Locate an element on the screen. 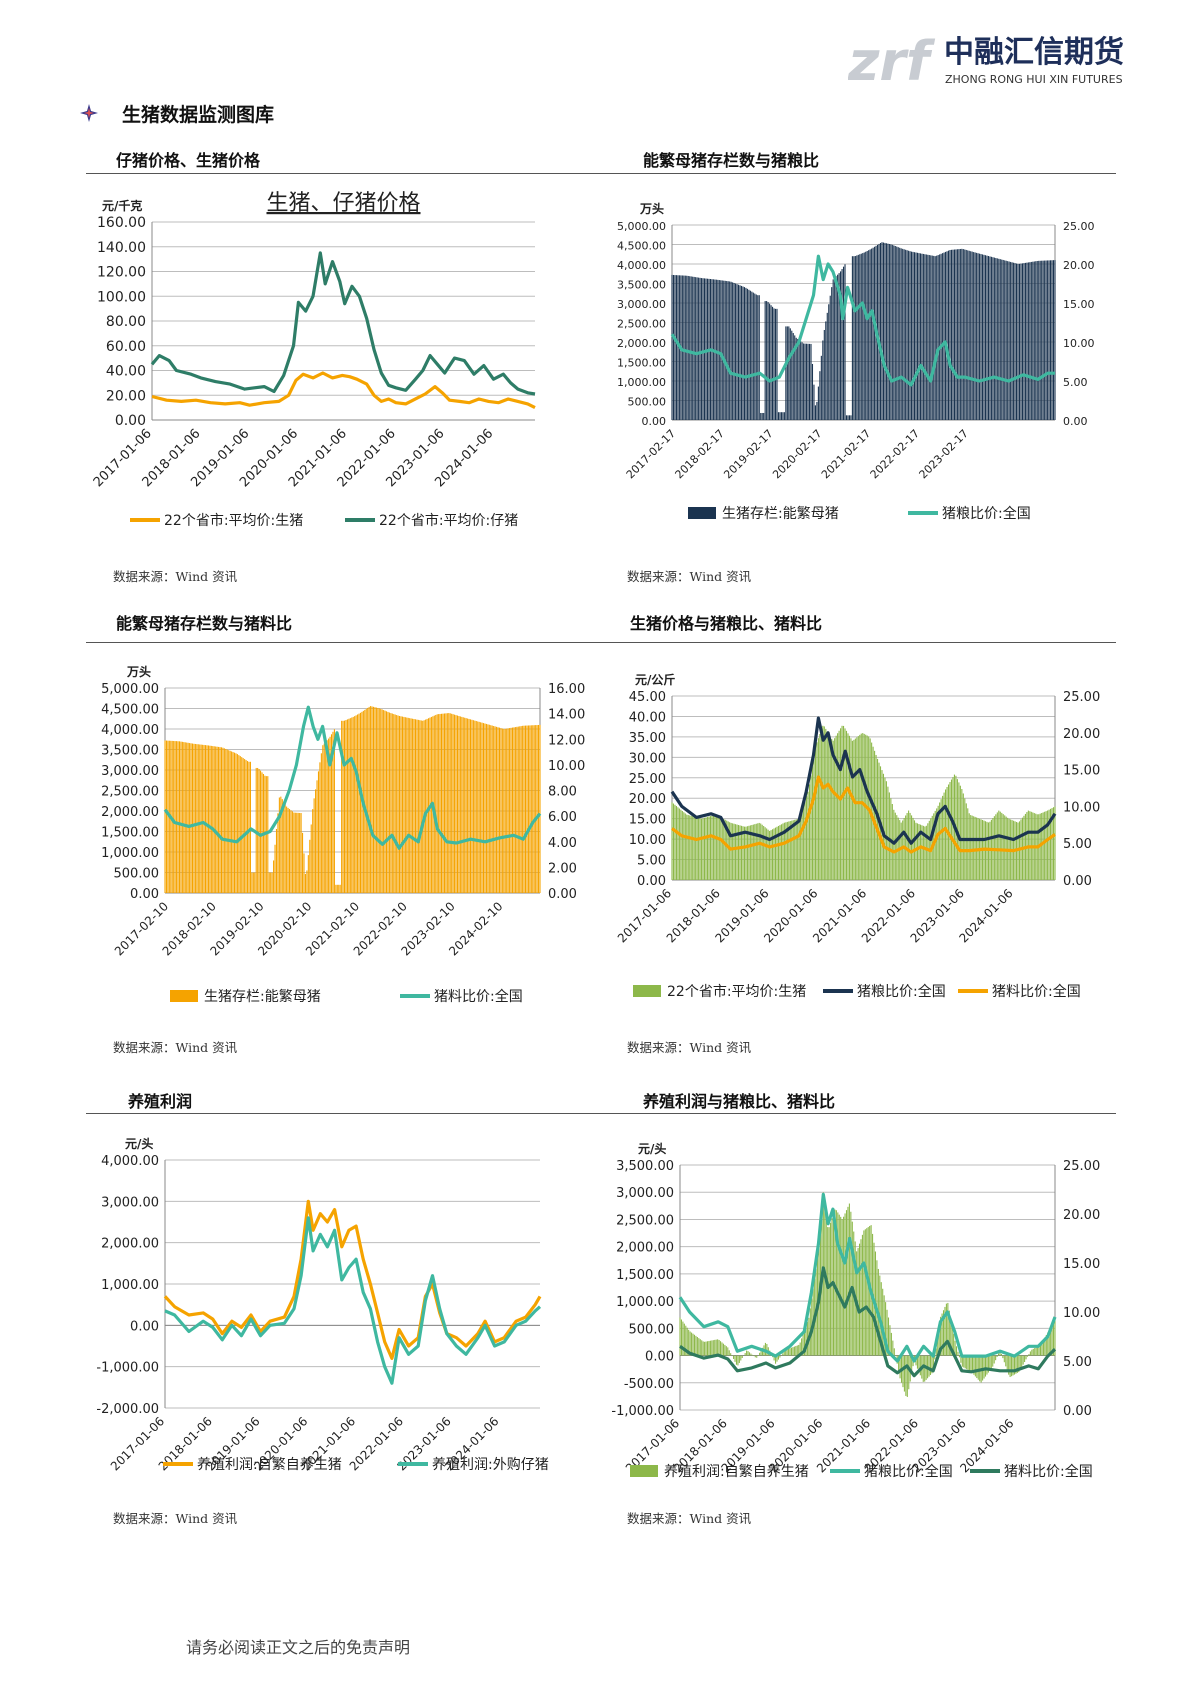  y-tick-label: 120.00 is located at coordinates (121, 273).